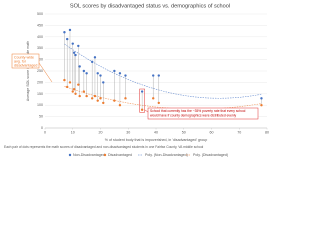 The height and width of the screenshot is (240, 320). What do you see at coordinates (40, 105) in the screenshot?
I see `y-tick-label: 100` at bounding box center [40, 105].